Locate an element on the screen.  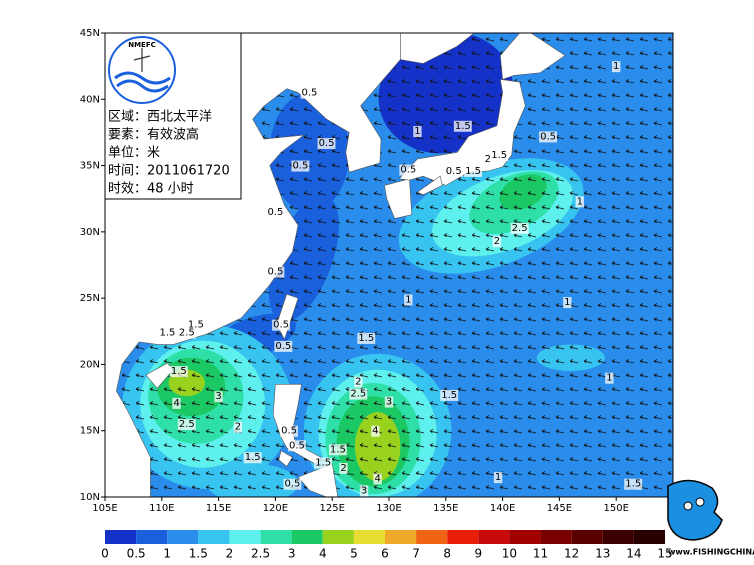
lat-tick-label: 35N is located at coordinates (90, 166).